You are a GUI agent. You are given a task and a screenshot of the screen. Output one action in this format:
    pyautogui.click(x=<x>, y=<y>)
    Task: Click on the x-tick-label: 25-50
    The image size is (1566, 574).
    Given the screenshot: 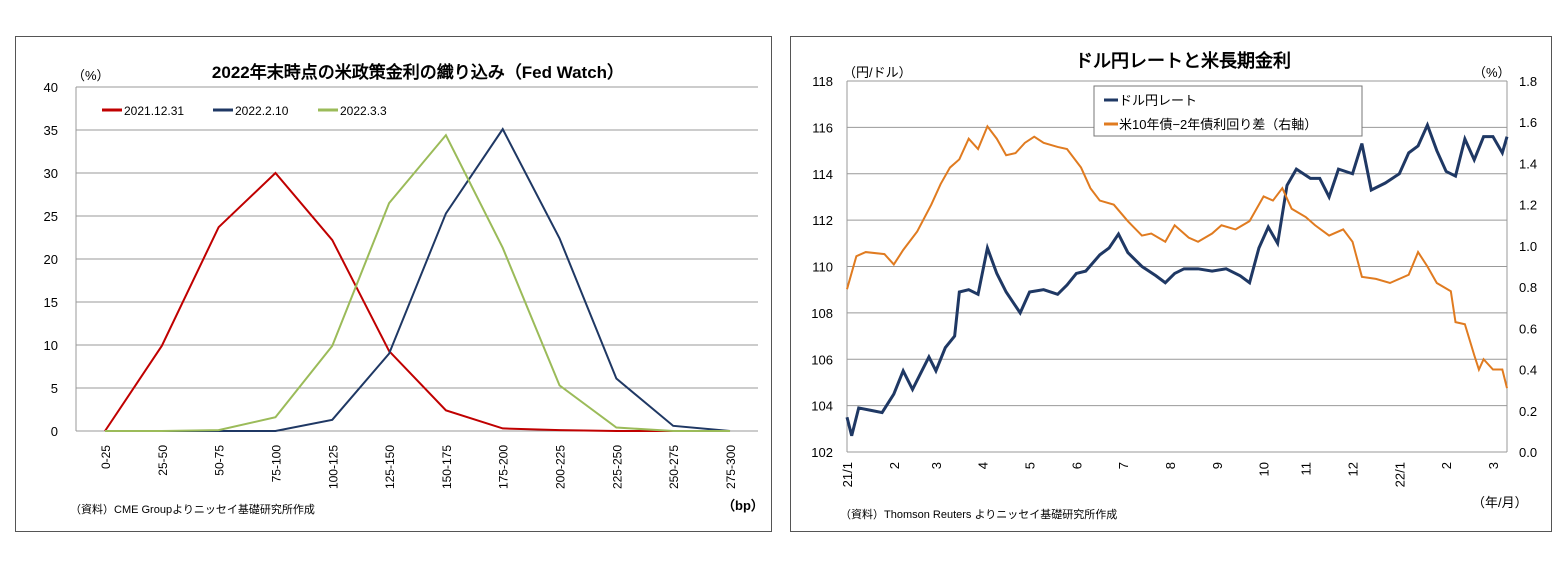 What is the action you would take?
    pyautogui.click(x=163, y=460)
    